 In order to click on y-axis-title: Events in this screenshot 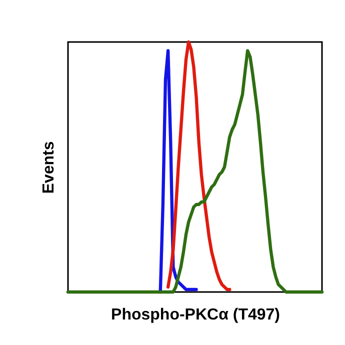, I will do `click(49, 167)`.